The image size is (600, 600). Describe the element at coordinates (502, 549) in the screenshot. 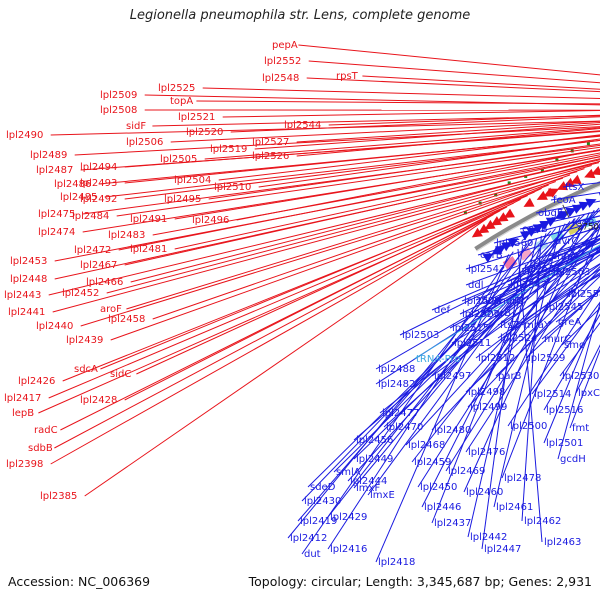

I see `reverse-gene-label: lpl2447` at that location.